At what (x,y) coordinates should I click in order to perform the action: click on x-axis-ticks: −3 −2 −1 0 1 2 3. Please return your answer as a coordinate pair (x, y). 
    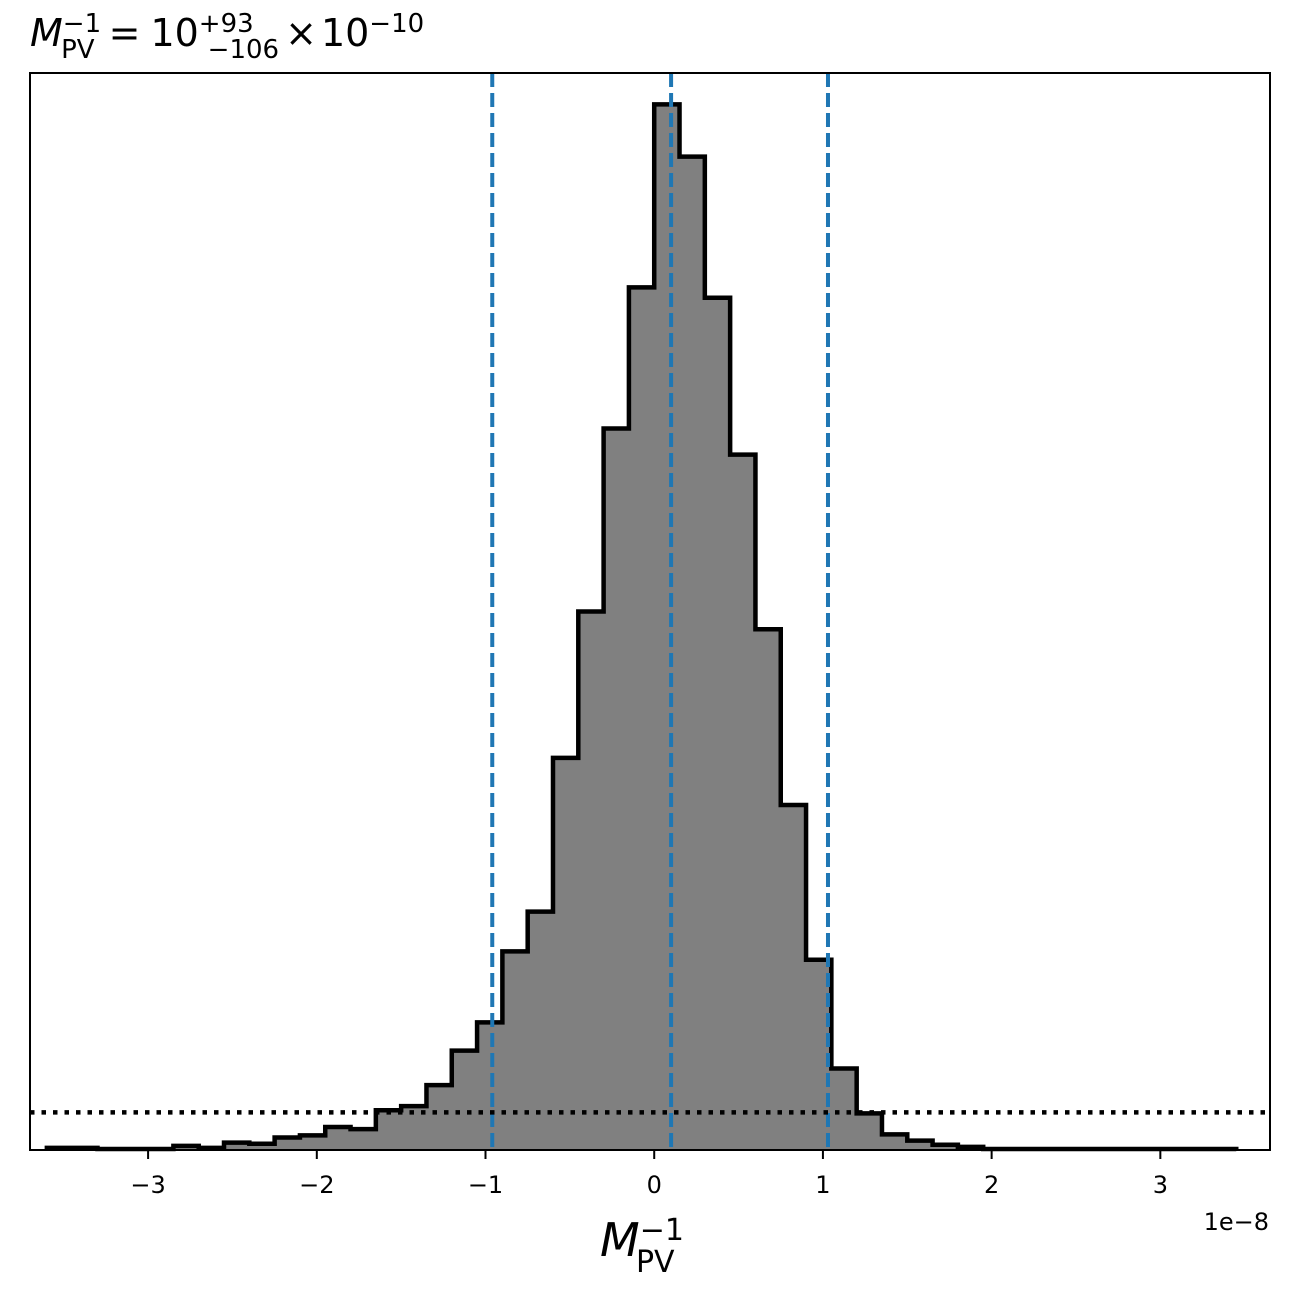
    Looking at the image, I should click on (649, 1174).